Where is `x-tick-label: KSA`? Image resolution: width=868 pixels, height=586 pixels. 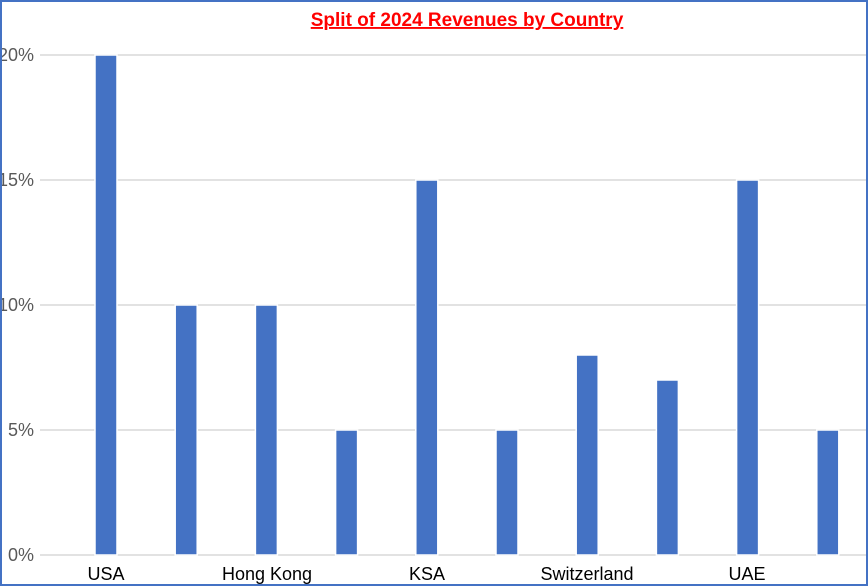
x-tick-label: KSA is located at coordinates (427, 574).